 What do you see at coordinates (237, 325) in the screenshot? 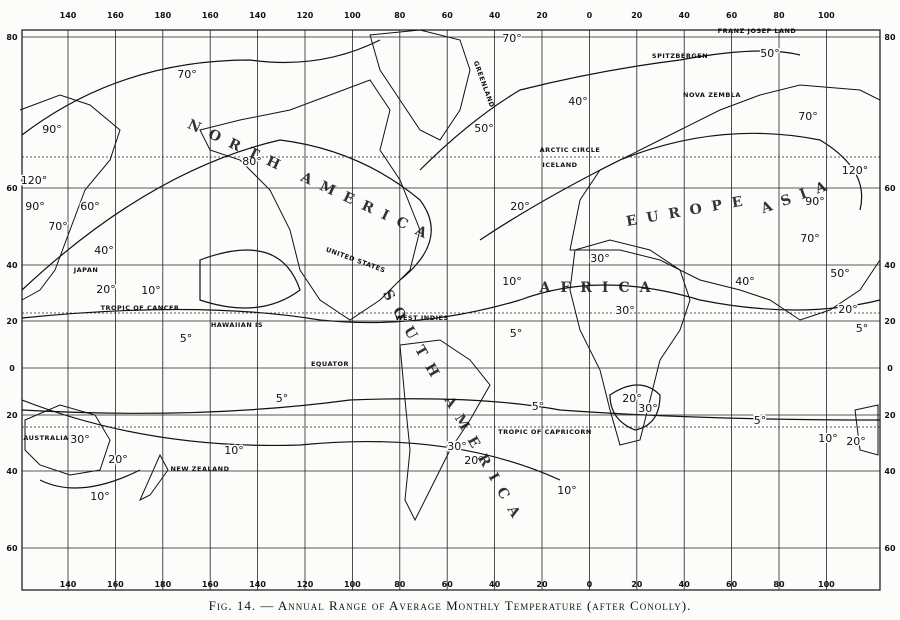
I see `place-name: HAWAIIAN IS` at bounding box center [237, 325].